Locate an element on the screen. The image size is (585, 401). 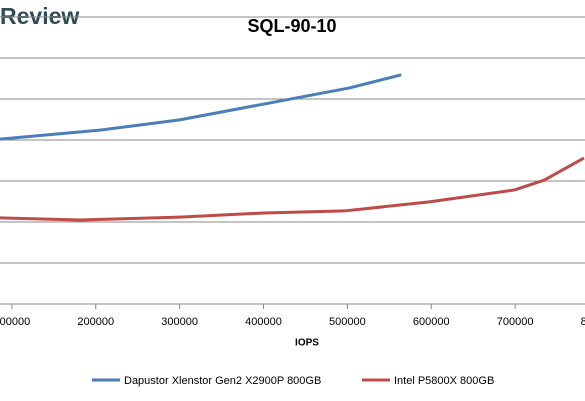
x-tick-label: 800000 is located at coordinates (583, 322).